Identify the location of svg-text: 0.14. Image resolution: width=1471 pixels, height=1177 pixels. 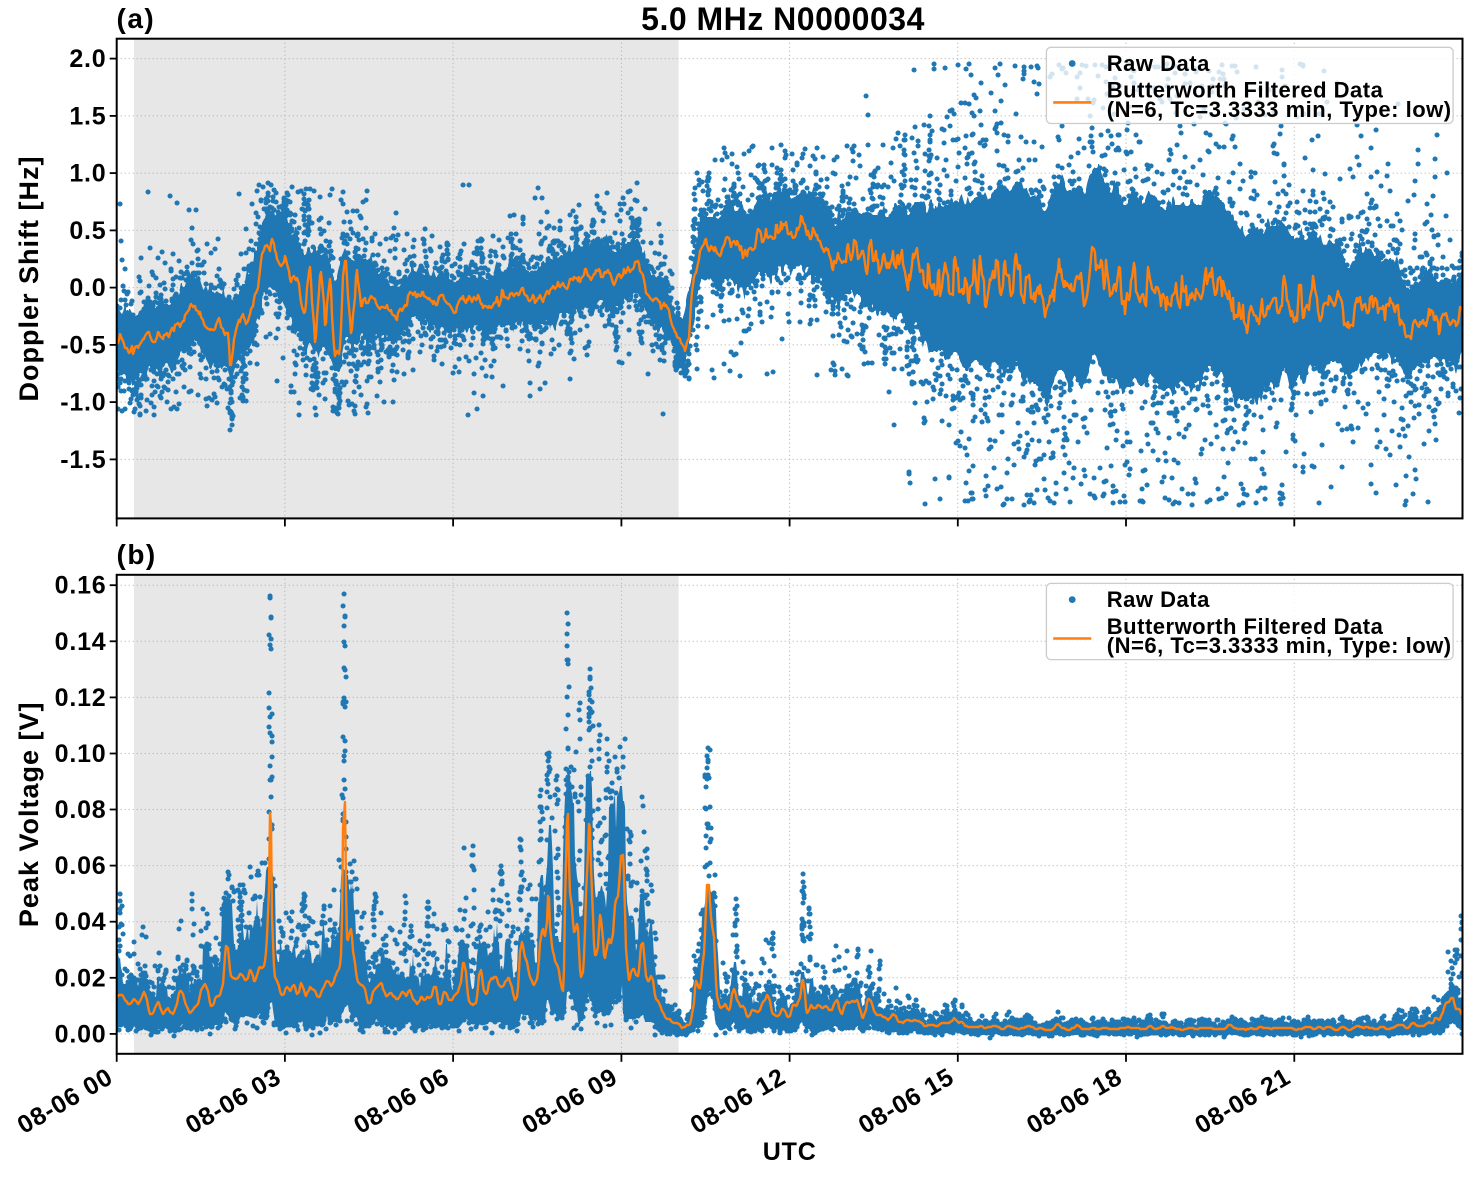
(81, 642).